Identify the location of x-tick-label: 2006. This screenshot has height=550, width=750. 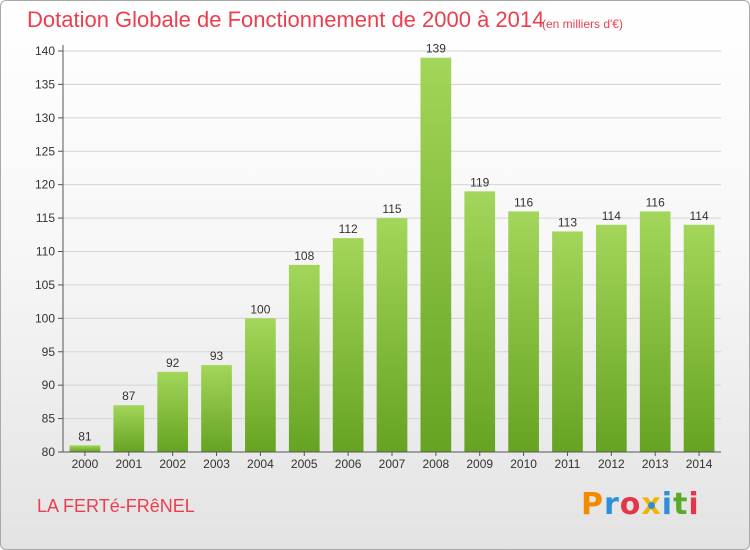
(348, 464).